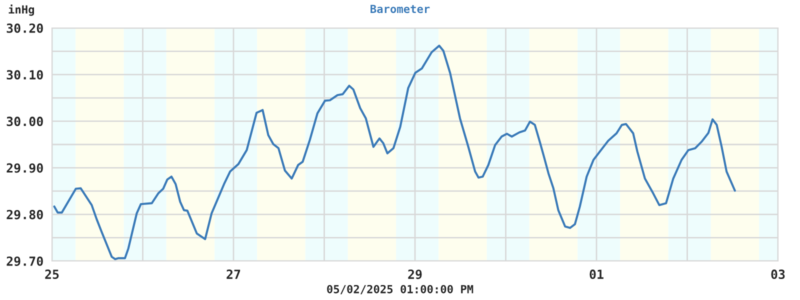  I want to click on x-tick-label: 25, so click(52, 275).